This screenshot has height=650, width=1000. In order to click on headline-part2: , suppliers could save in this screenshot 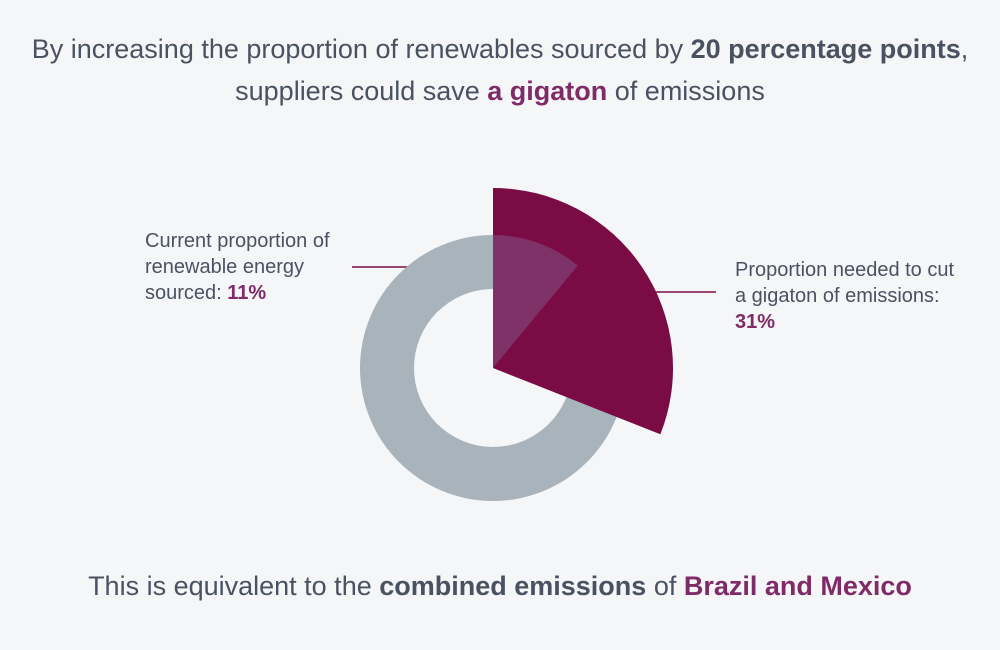, I will do `click(602, 70)`.